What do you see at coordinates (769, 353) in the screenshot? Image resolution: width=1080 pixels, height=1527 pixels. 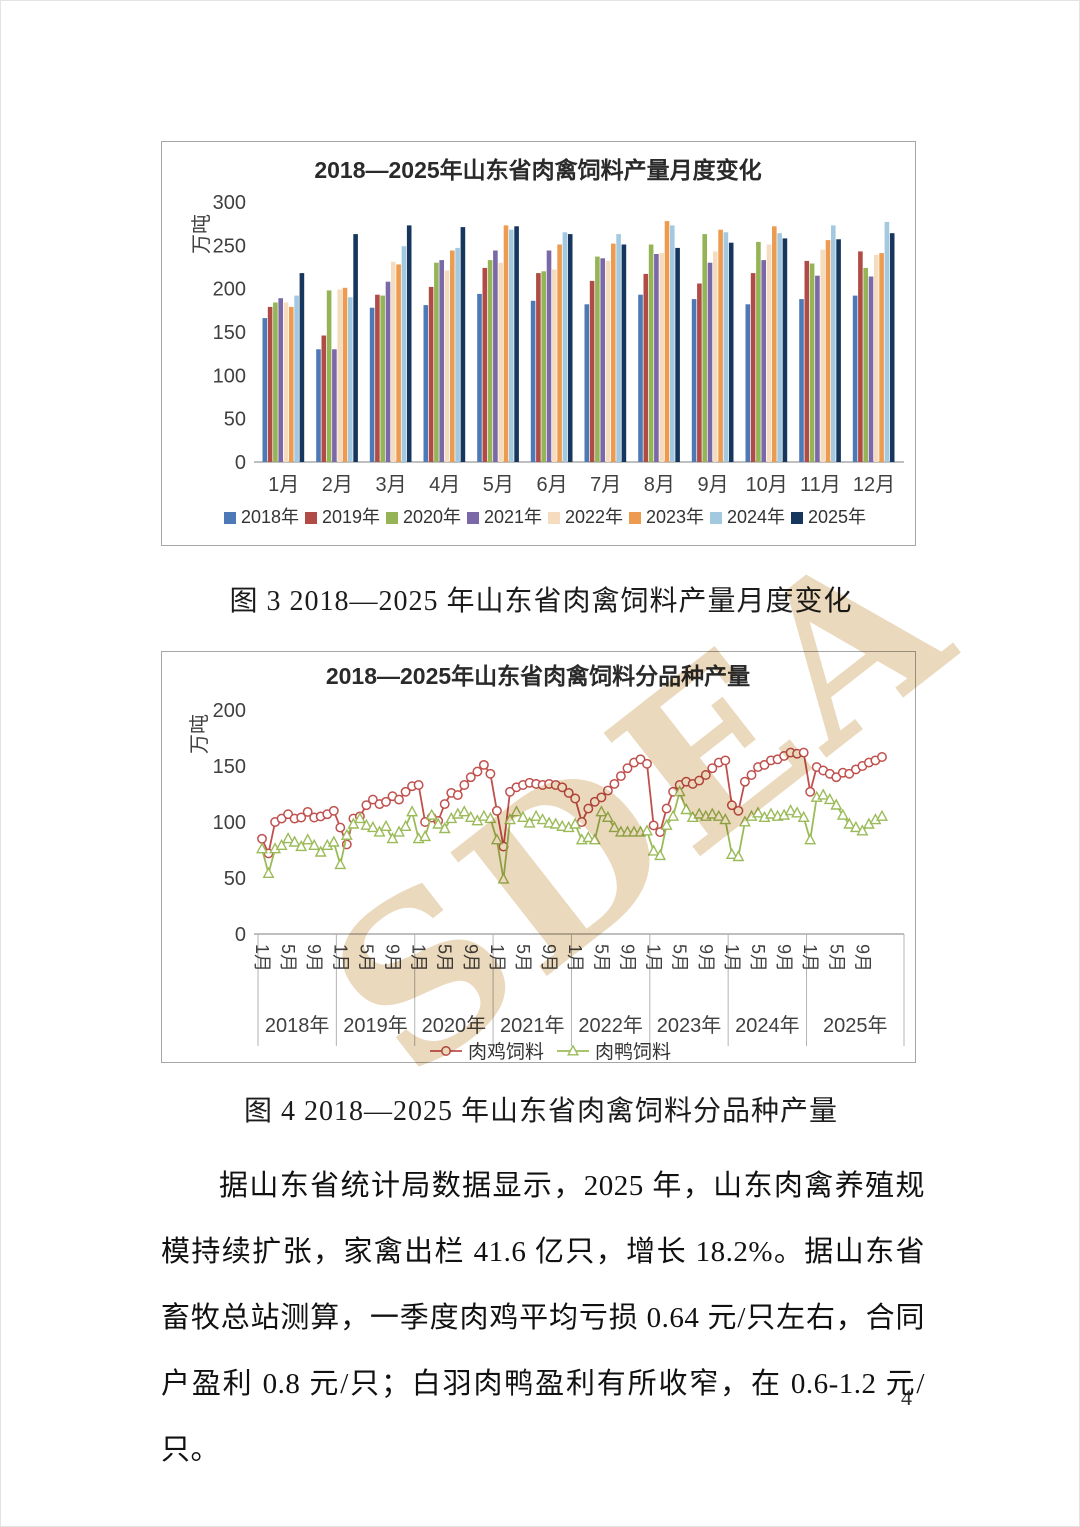 I see `bar-2022年-10月` at bounding box center [769, 353].